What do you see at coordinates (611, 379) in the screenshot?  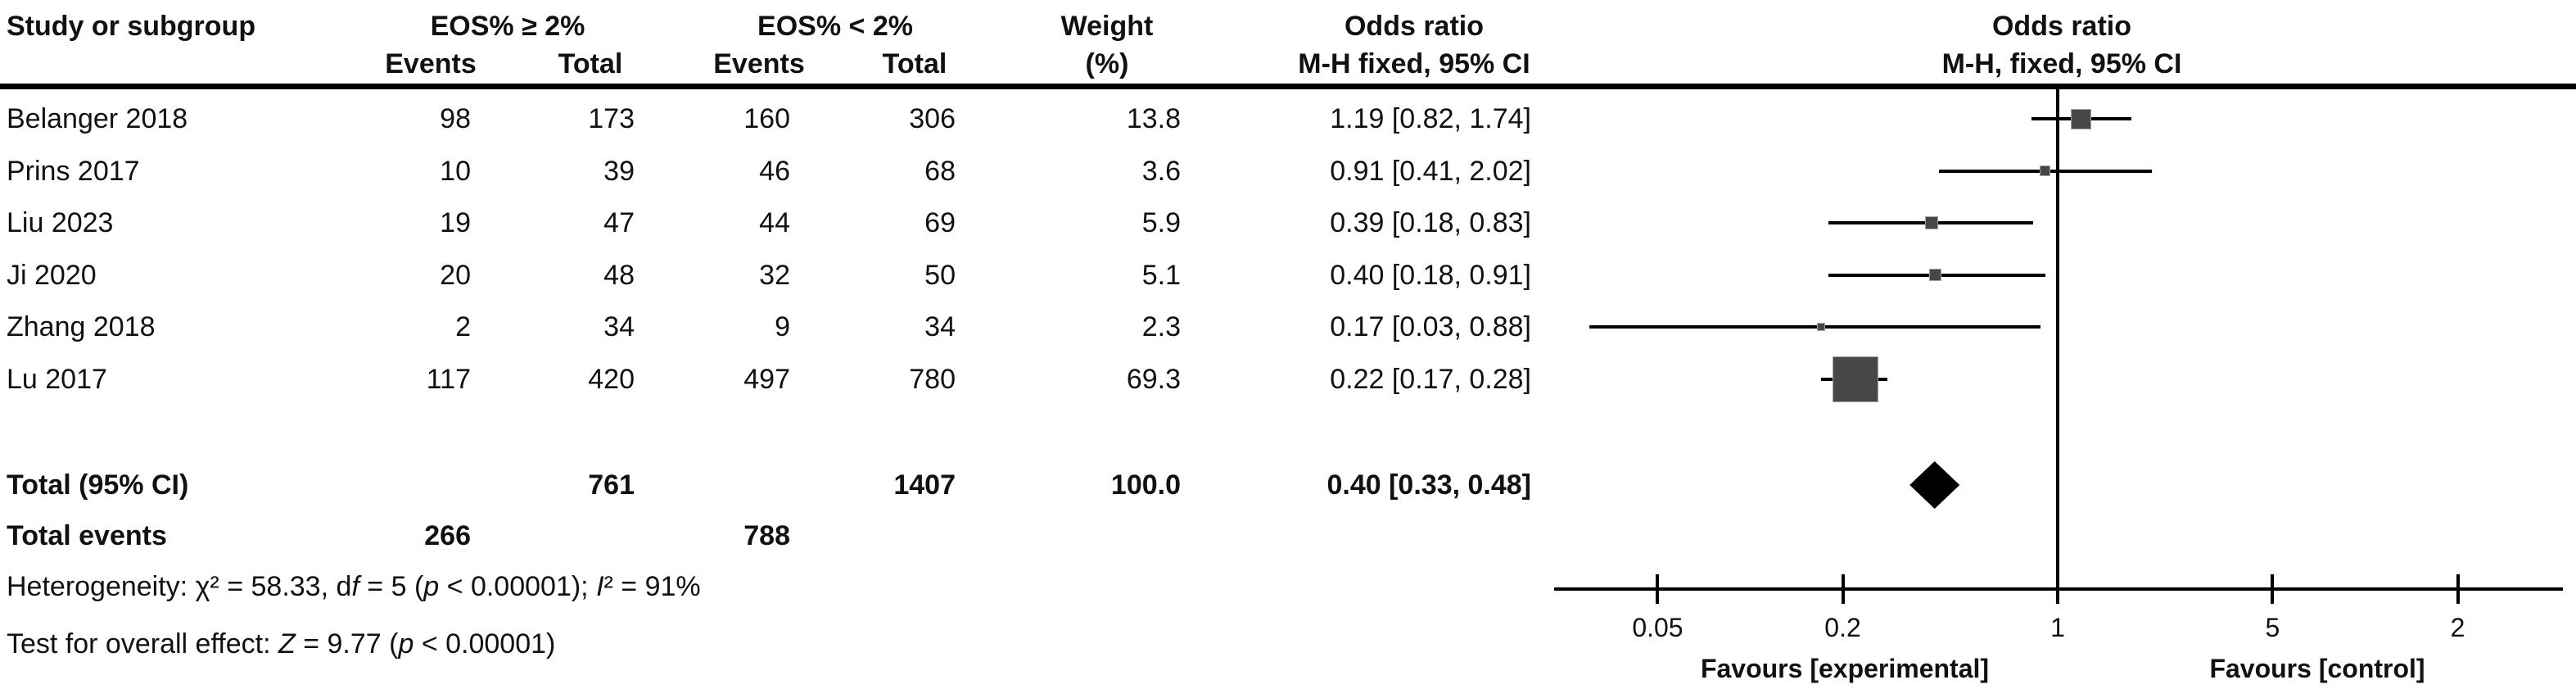 I see `total-exp-cell: 420` at bounding box center [611, 379].